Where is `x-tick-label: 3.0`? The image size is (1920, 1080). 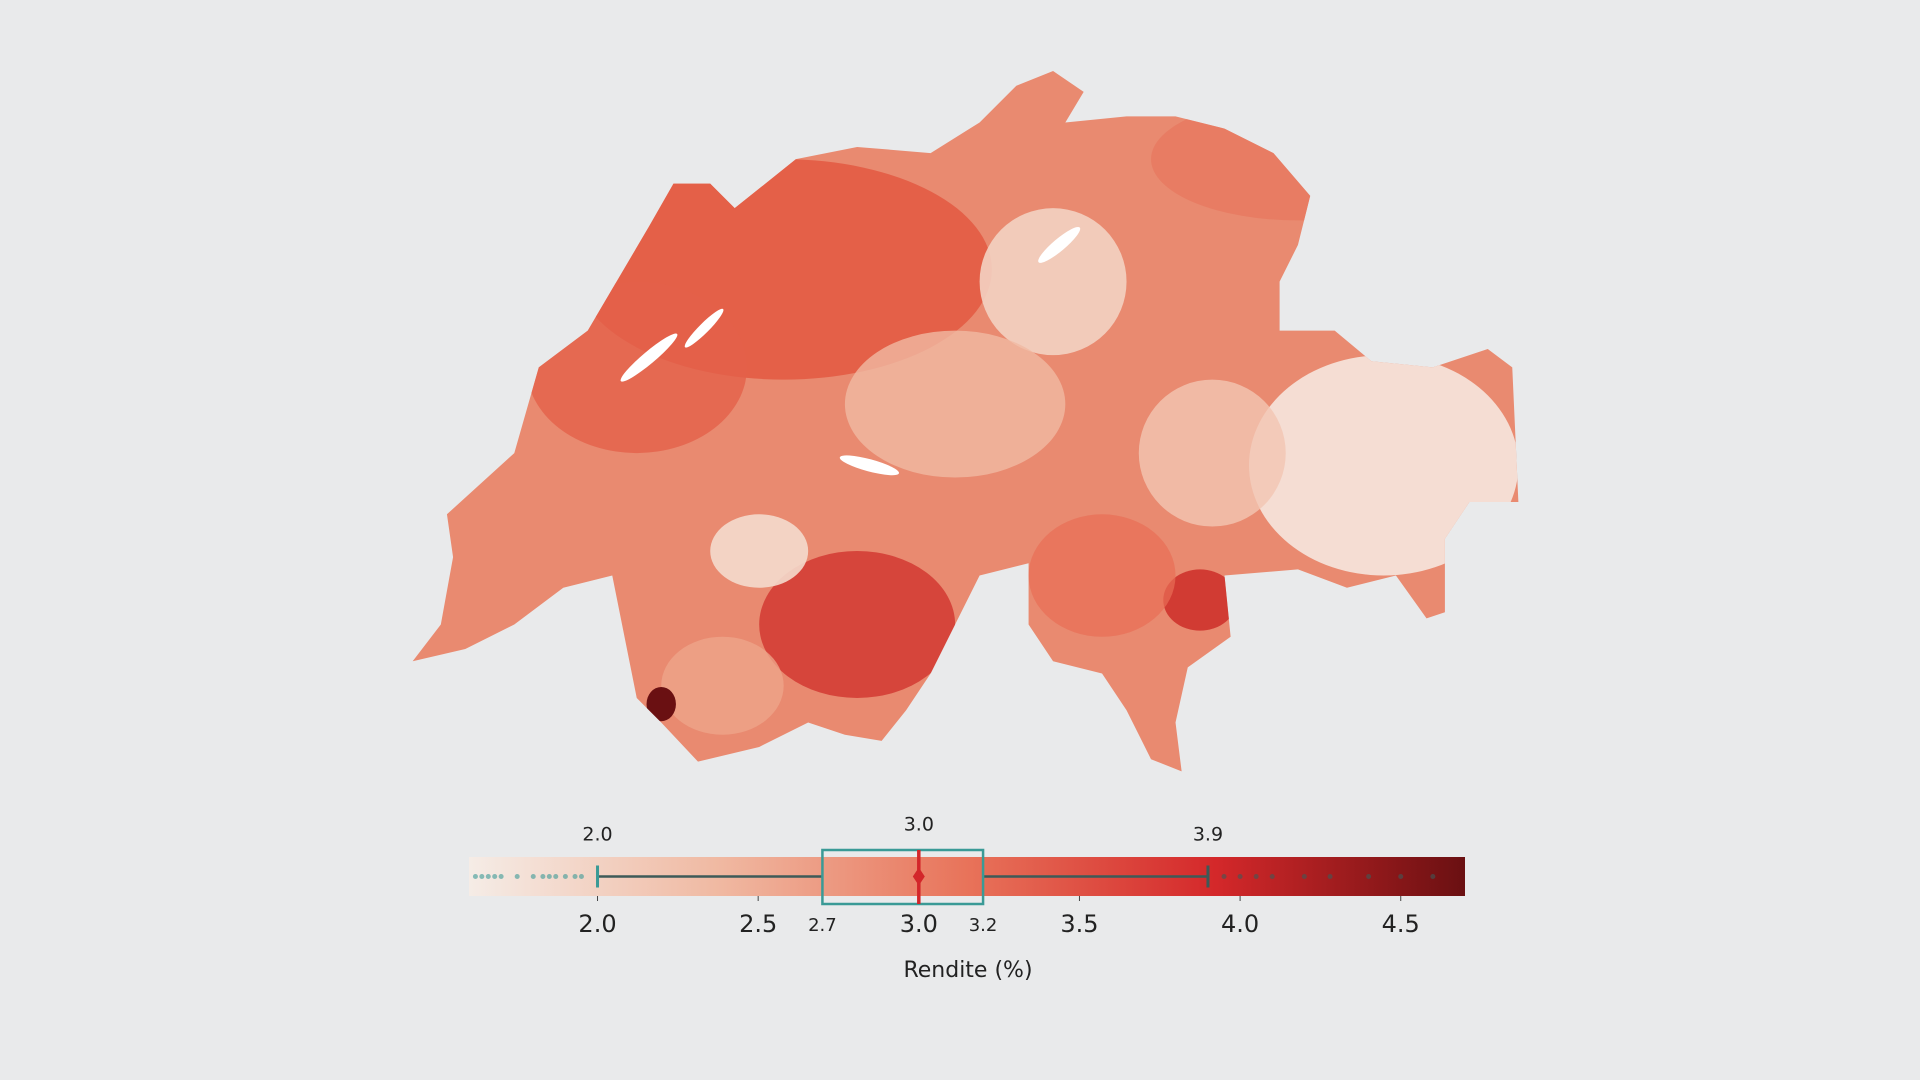 x-tick-label: 3.0 is located at coordinates (919, 924).